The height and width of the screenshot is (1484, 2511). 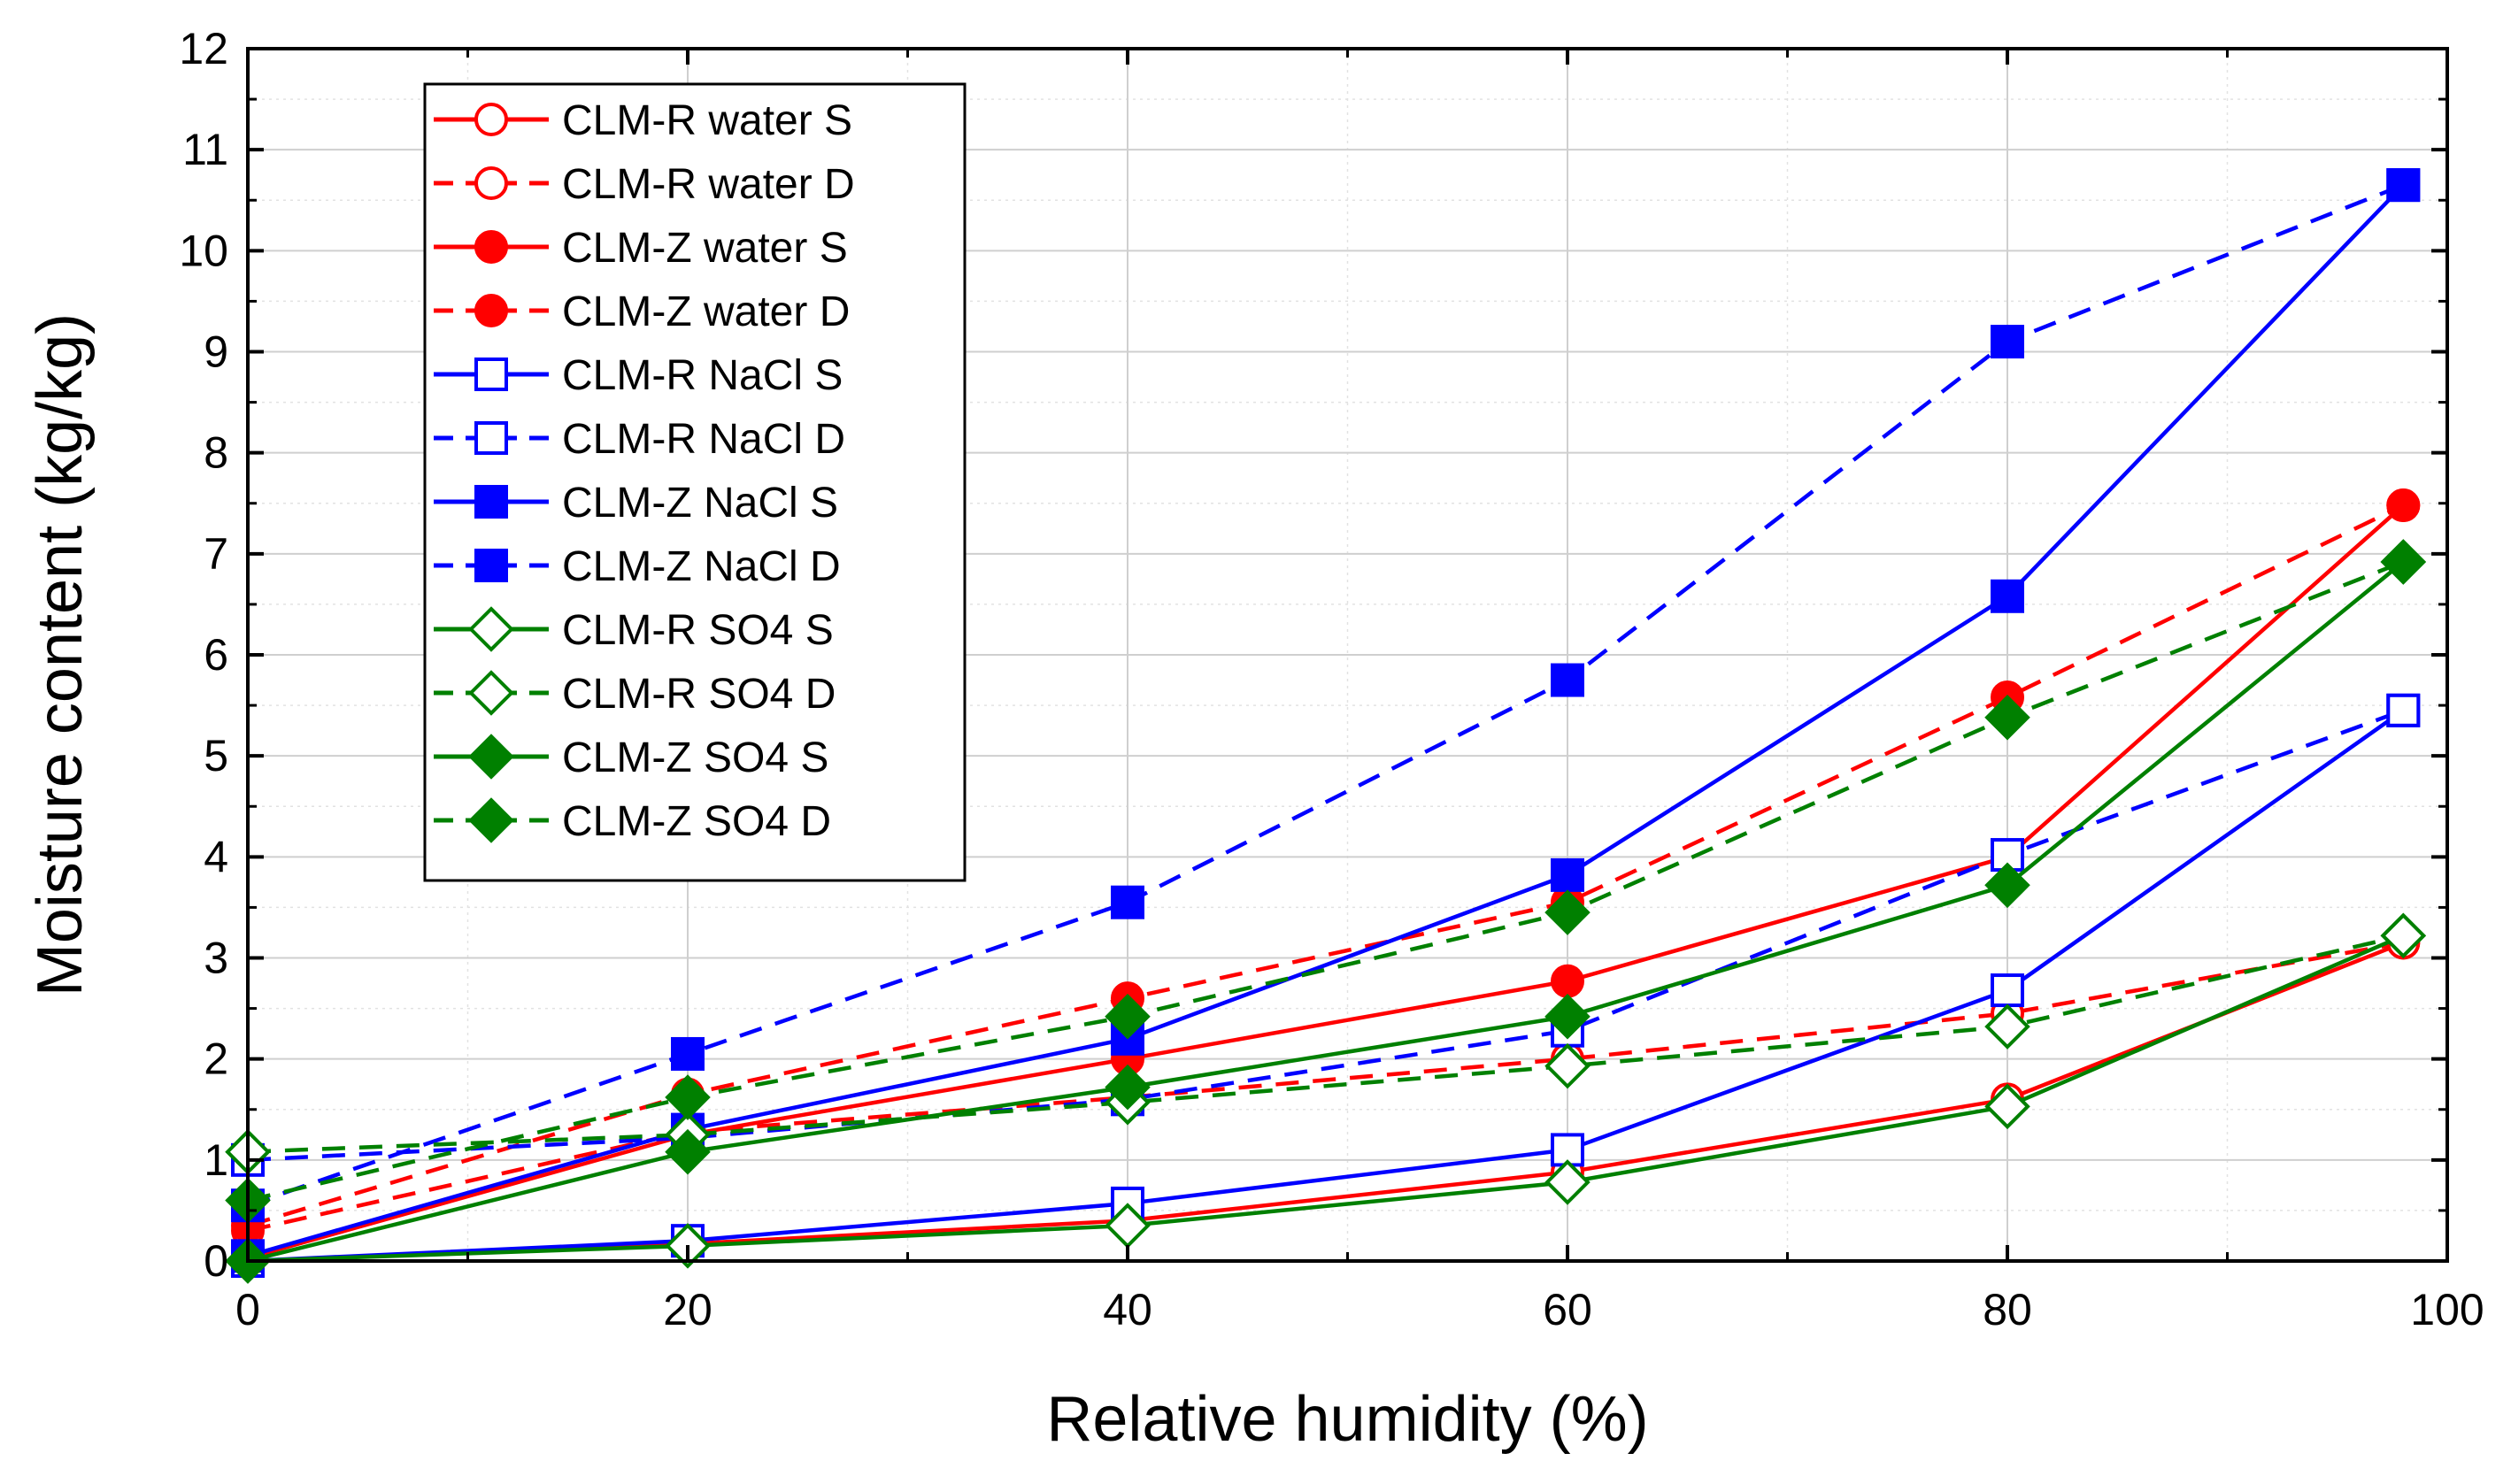 What do you see at coordinates (703, 439) in the screenshot?
I see `legend-label: CLM-R NaCl D` at bounding box center [703, 439].